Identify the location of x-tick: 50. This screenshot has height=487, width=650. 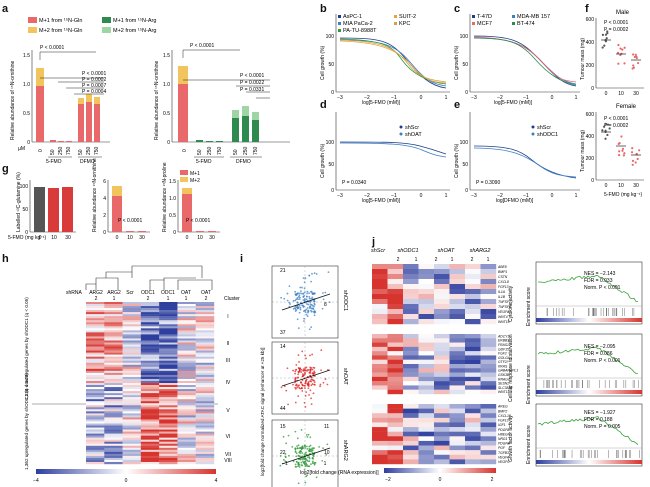
(53, 152).